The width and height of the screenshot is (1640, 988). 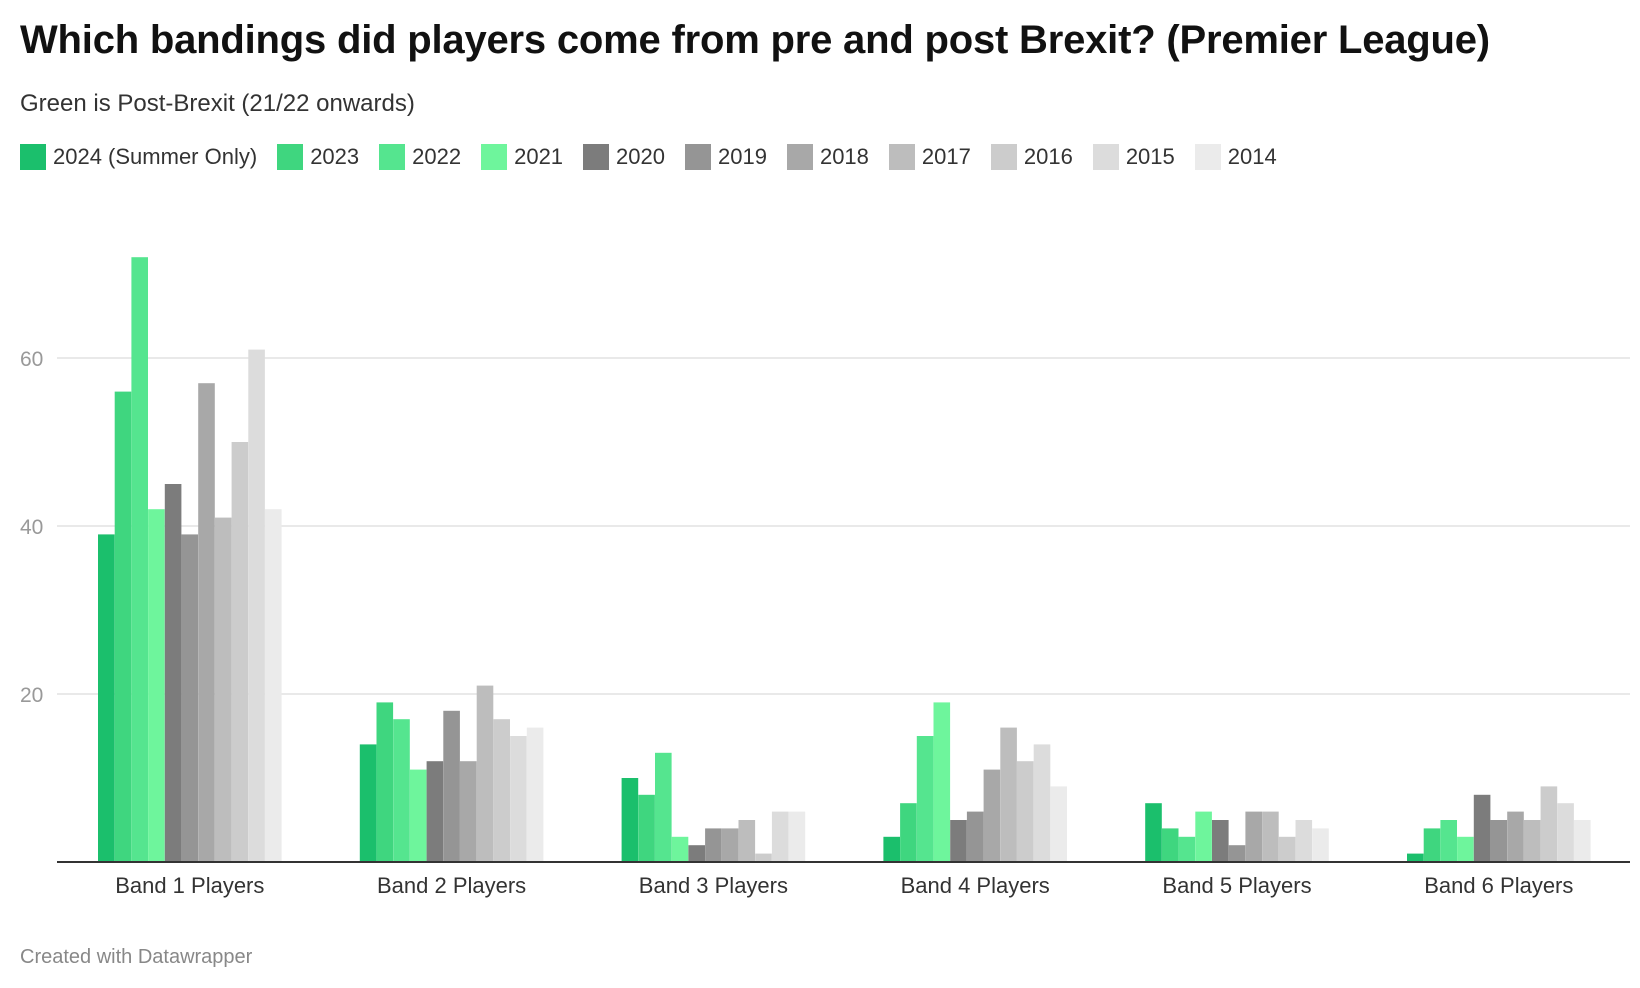 I want to click on legend-label: 2015, so click(x=1150, y=156).